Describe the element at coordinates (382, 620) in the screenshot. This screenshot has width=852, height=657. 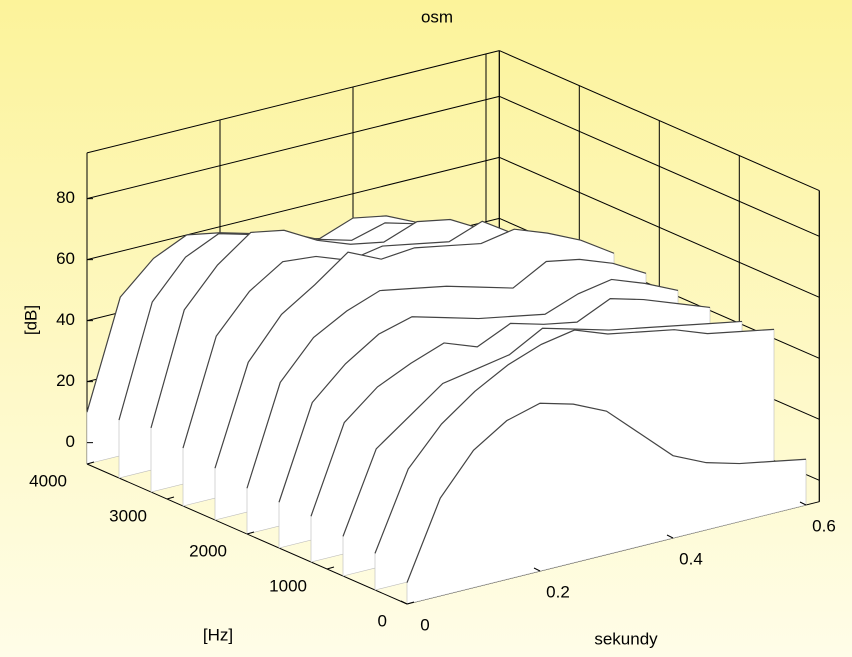
I see `y-tick-label: 0` at that location.